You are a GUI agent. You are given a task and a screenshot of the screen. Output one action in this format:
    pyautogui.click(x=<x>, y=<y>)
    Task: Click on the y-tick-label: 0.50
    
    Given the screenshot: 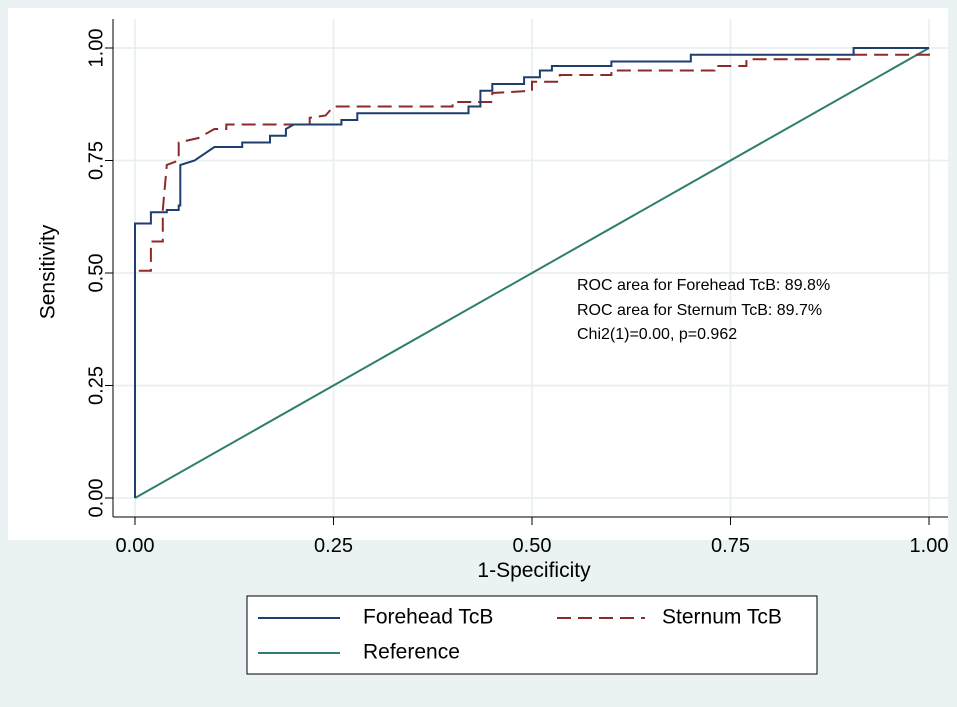 What is the action you would take?
    pyautogui.click(x=96, y=273)
    